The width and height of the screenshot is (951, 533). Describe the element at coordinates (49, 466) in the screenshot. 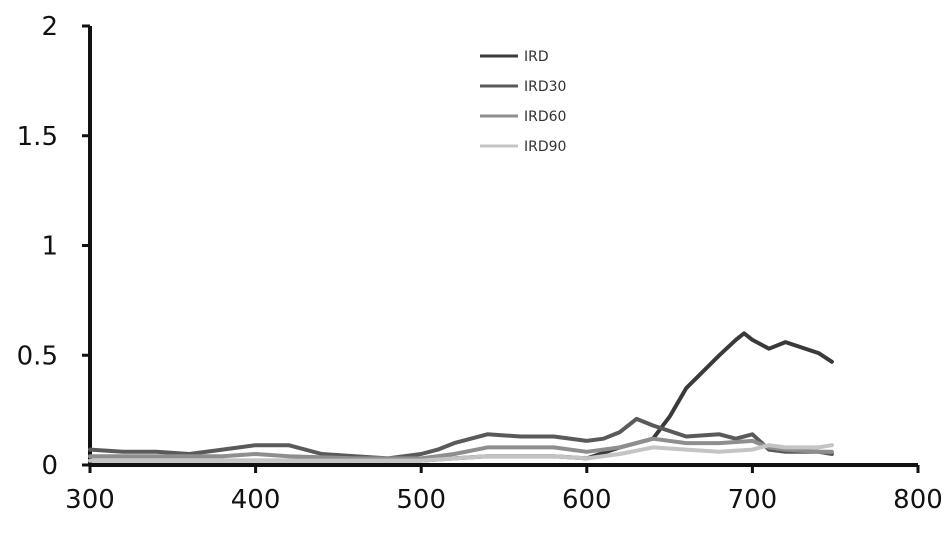

I see `y-tick-label: 0` at that location.